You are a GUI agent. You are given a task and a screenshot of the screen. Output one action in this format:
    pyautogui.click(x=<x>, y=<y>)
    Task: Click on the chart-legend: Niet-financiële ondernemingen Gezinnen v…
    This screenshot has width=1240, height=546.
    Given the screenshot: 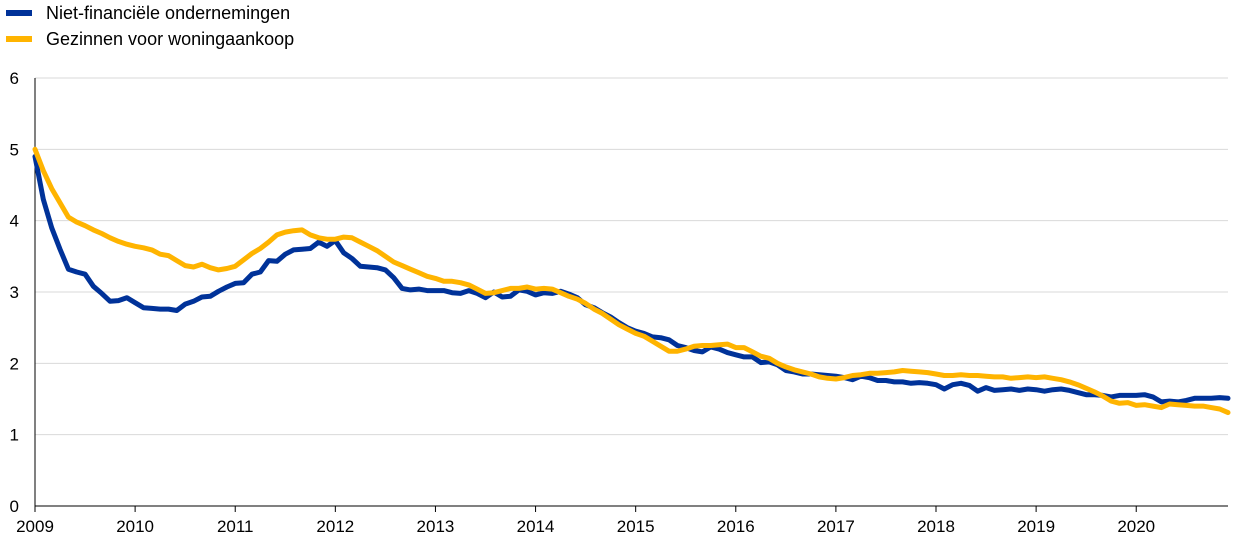 What is the action you would take?
    pyautogui.click(x=150, y=26)
    